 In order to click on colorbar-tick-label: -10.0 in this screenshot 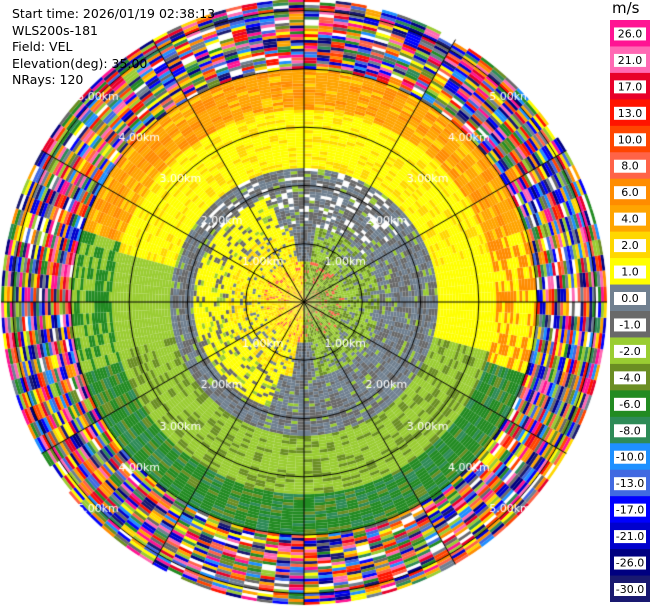, I will do `click(630, 457)`.